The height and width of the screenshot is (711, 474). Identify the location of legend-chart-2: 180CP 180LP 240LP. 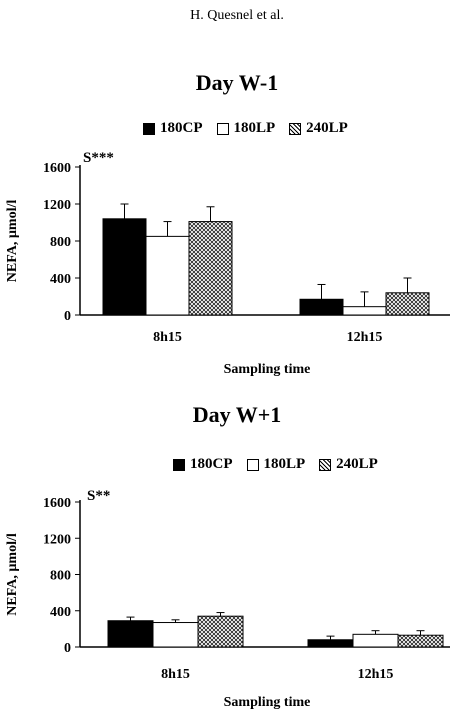
(282, 464).